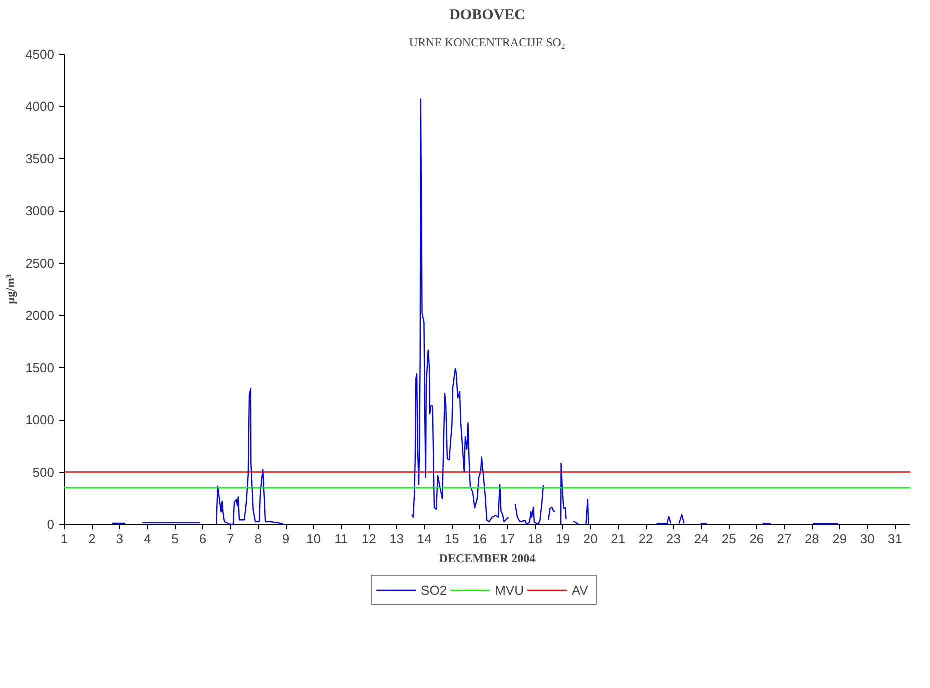 Image resolution: width=930 pixels, height=688 pixels. Describe the element at coordinates (40, 263) in the screenshot. I see `y-tick-label: 2500` at that location.